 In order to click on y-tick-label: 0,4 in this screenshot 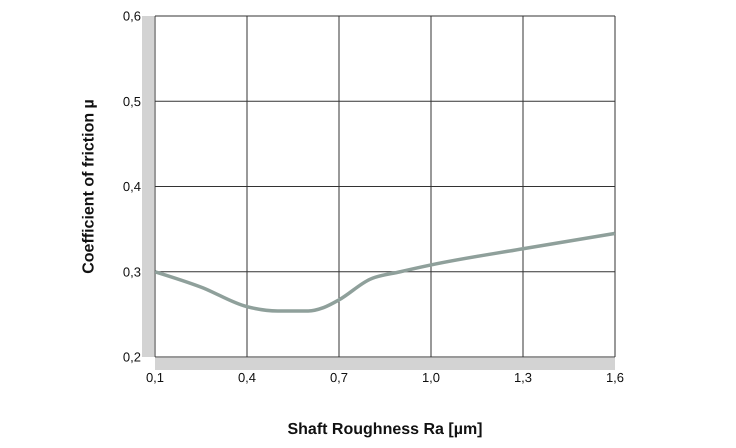, I will do `click(131, 186)`.